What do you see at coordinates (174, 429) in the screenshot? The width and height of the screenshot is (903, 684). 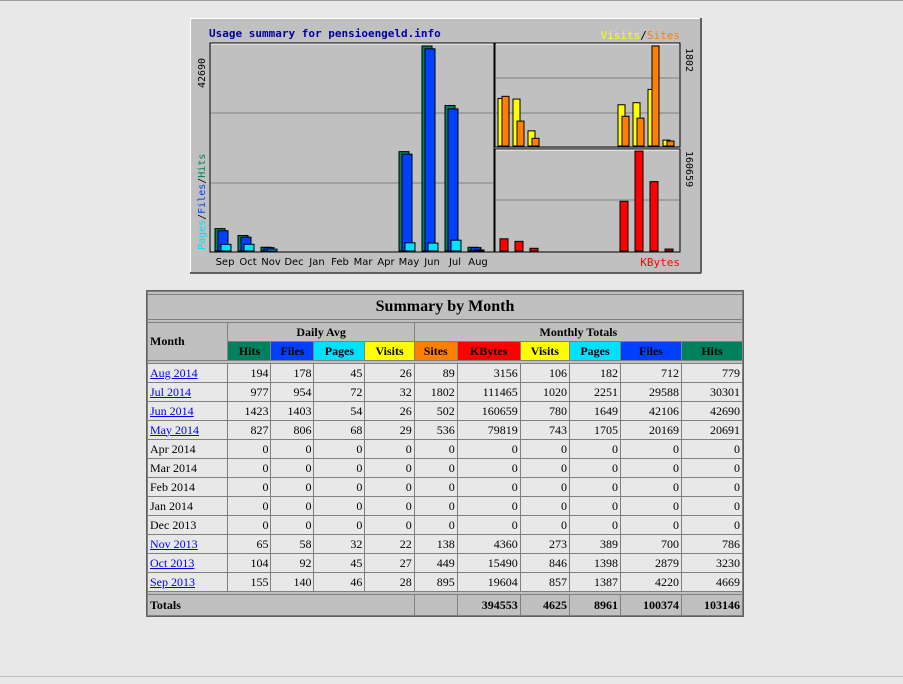 I see `month-link: May 2014` at bounding box center [174, 429].